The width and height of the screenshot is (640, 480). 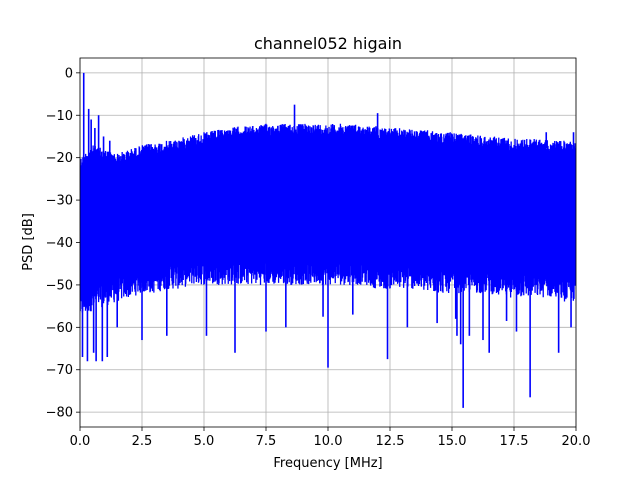 What do you see at coordinates (28, 242) in the screenshot?
I see `y-axis-label: PSD [dB]` at bounding box center [28, 242].